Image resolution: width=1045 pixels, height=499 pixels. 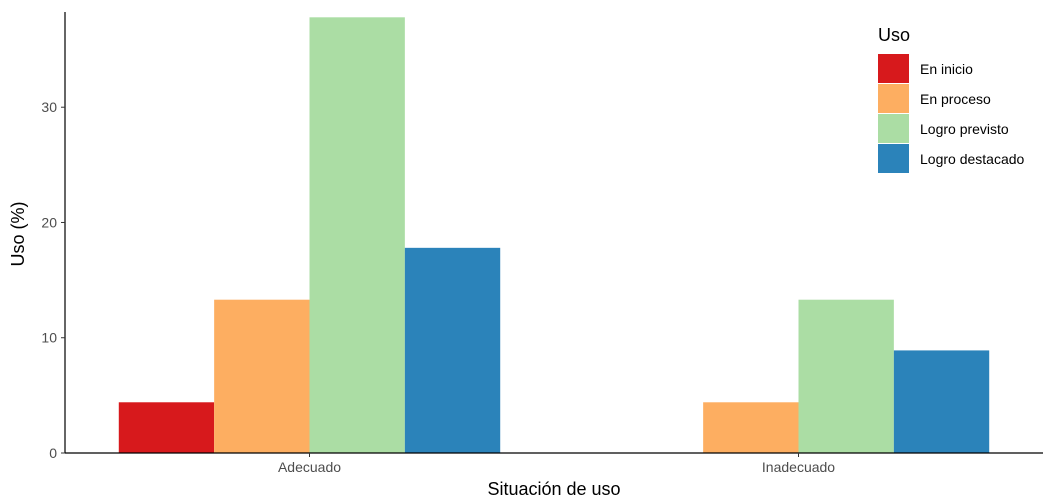 I want to click on bar-logro-previsto-inadecuado, so click(x=846, y=376).